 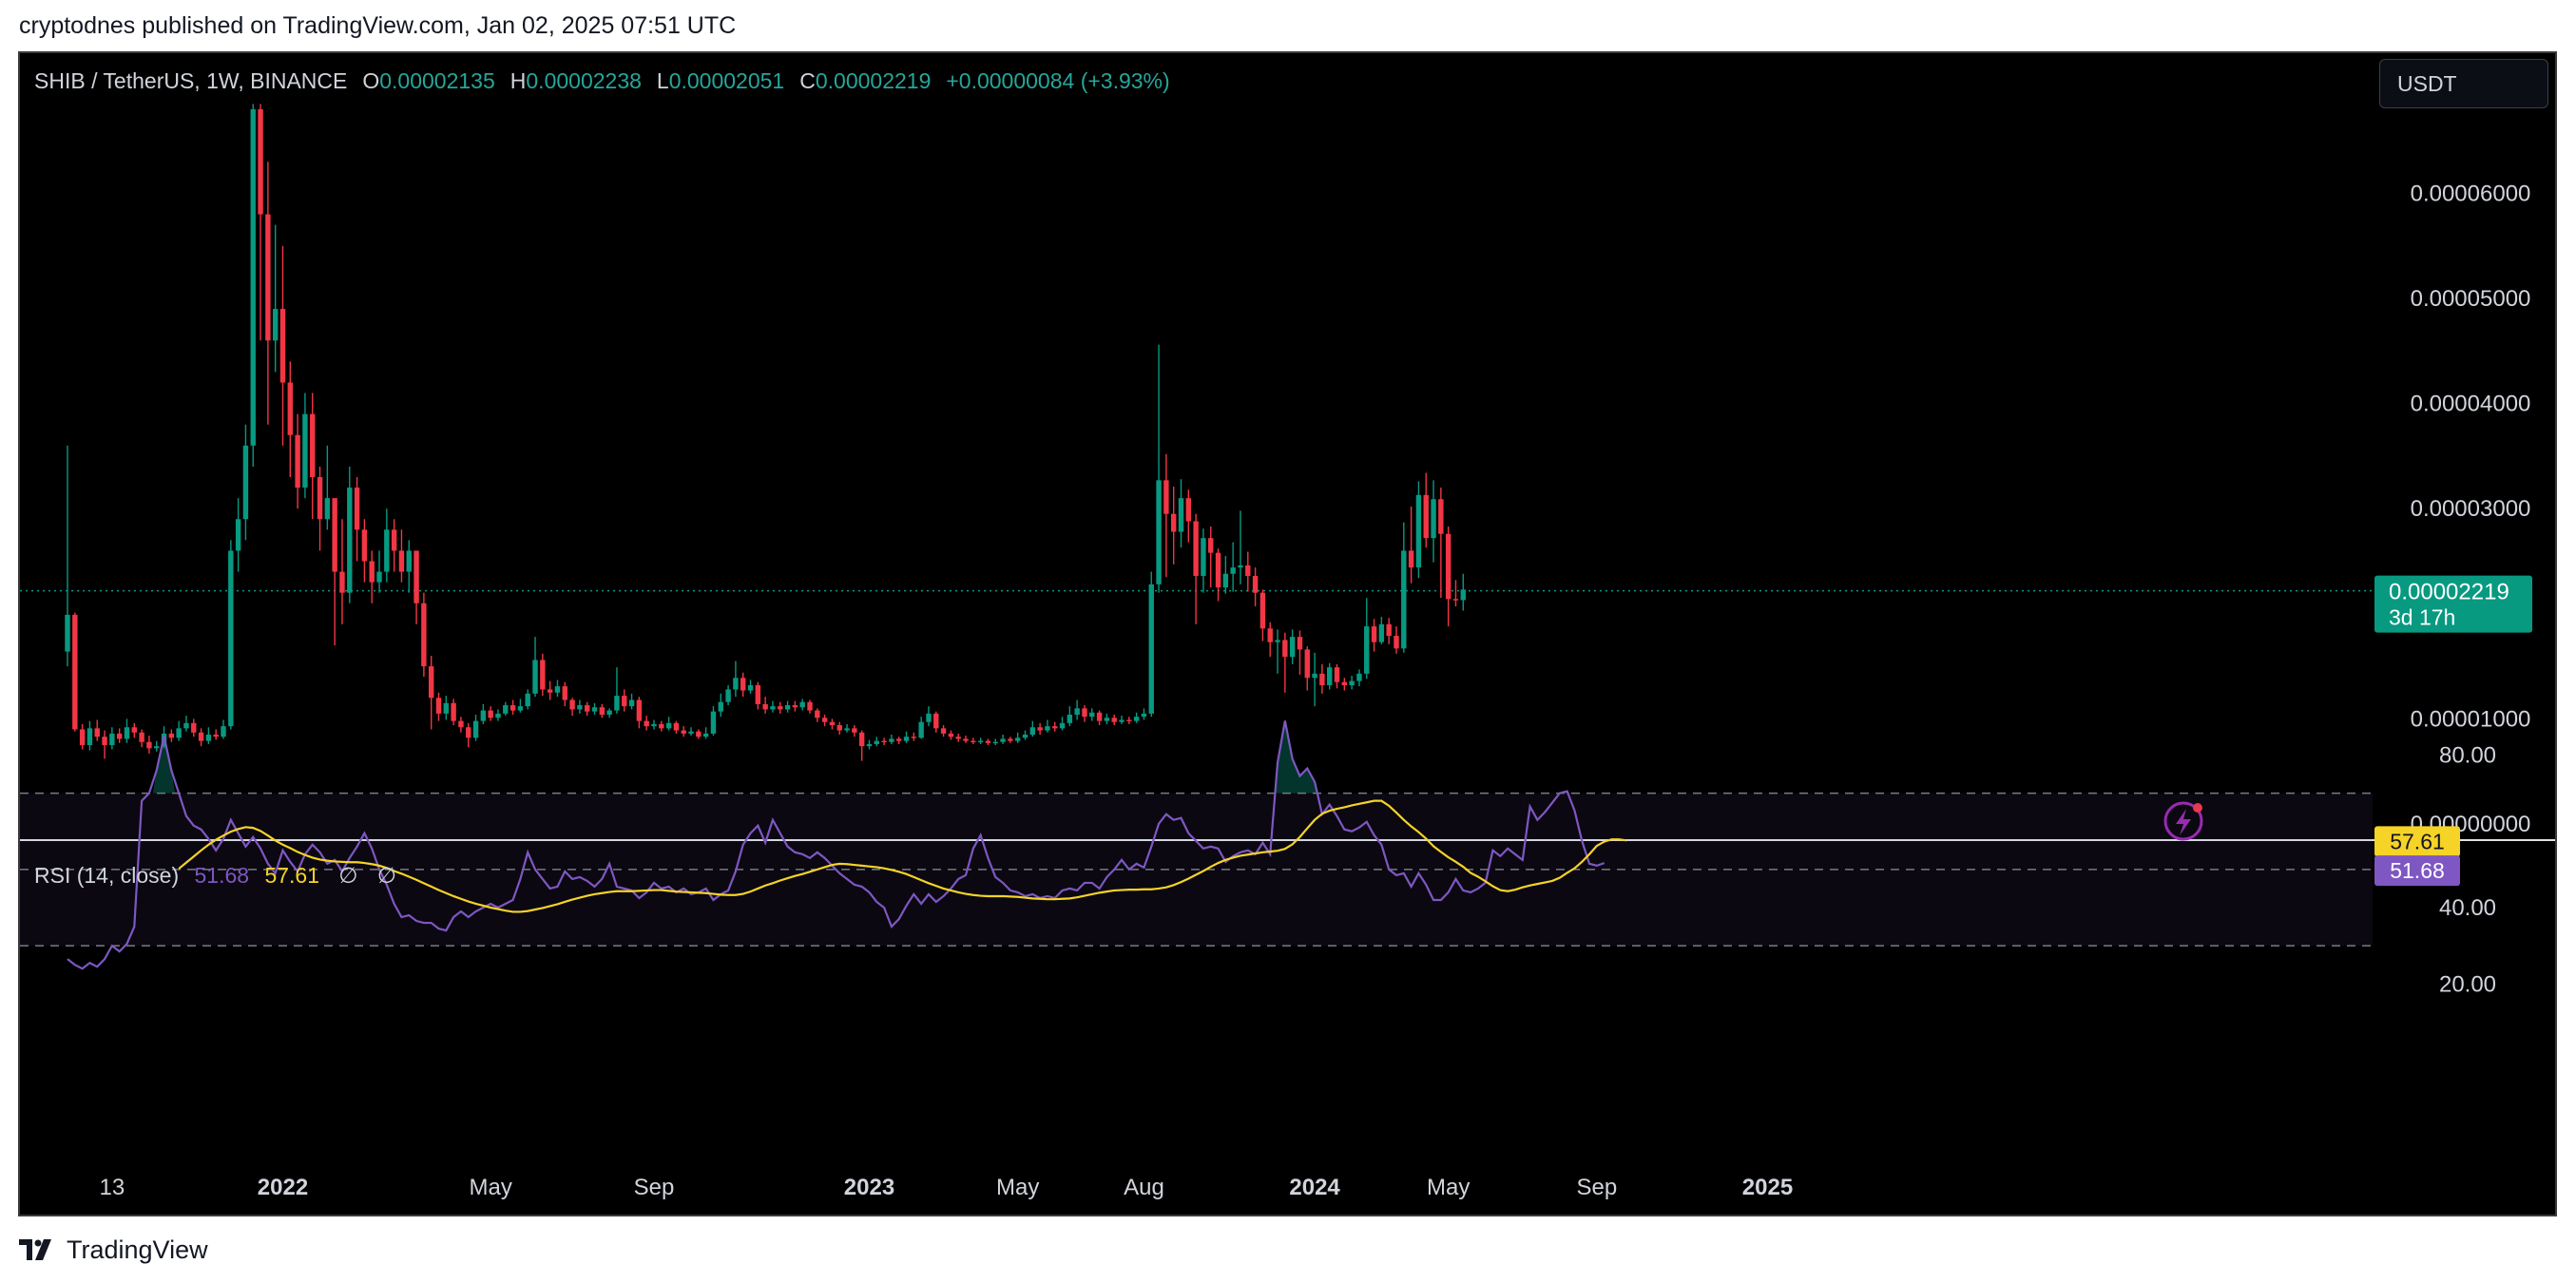 What do you see at coordinates (2471, 719) in the screenshot?
I see `price-tick-label: 0.00001000` at bounding box center [2471, 719].